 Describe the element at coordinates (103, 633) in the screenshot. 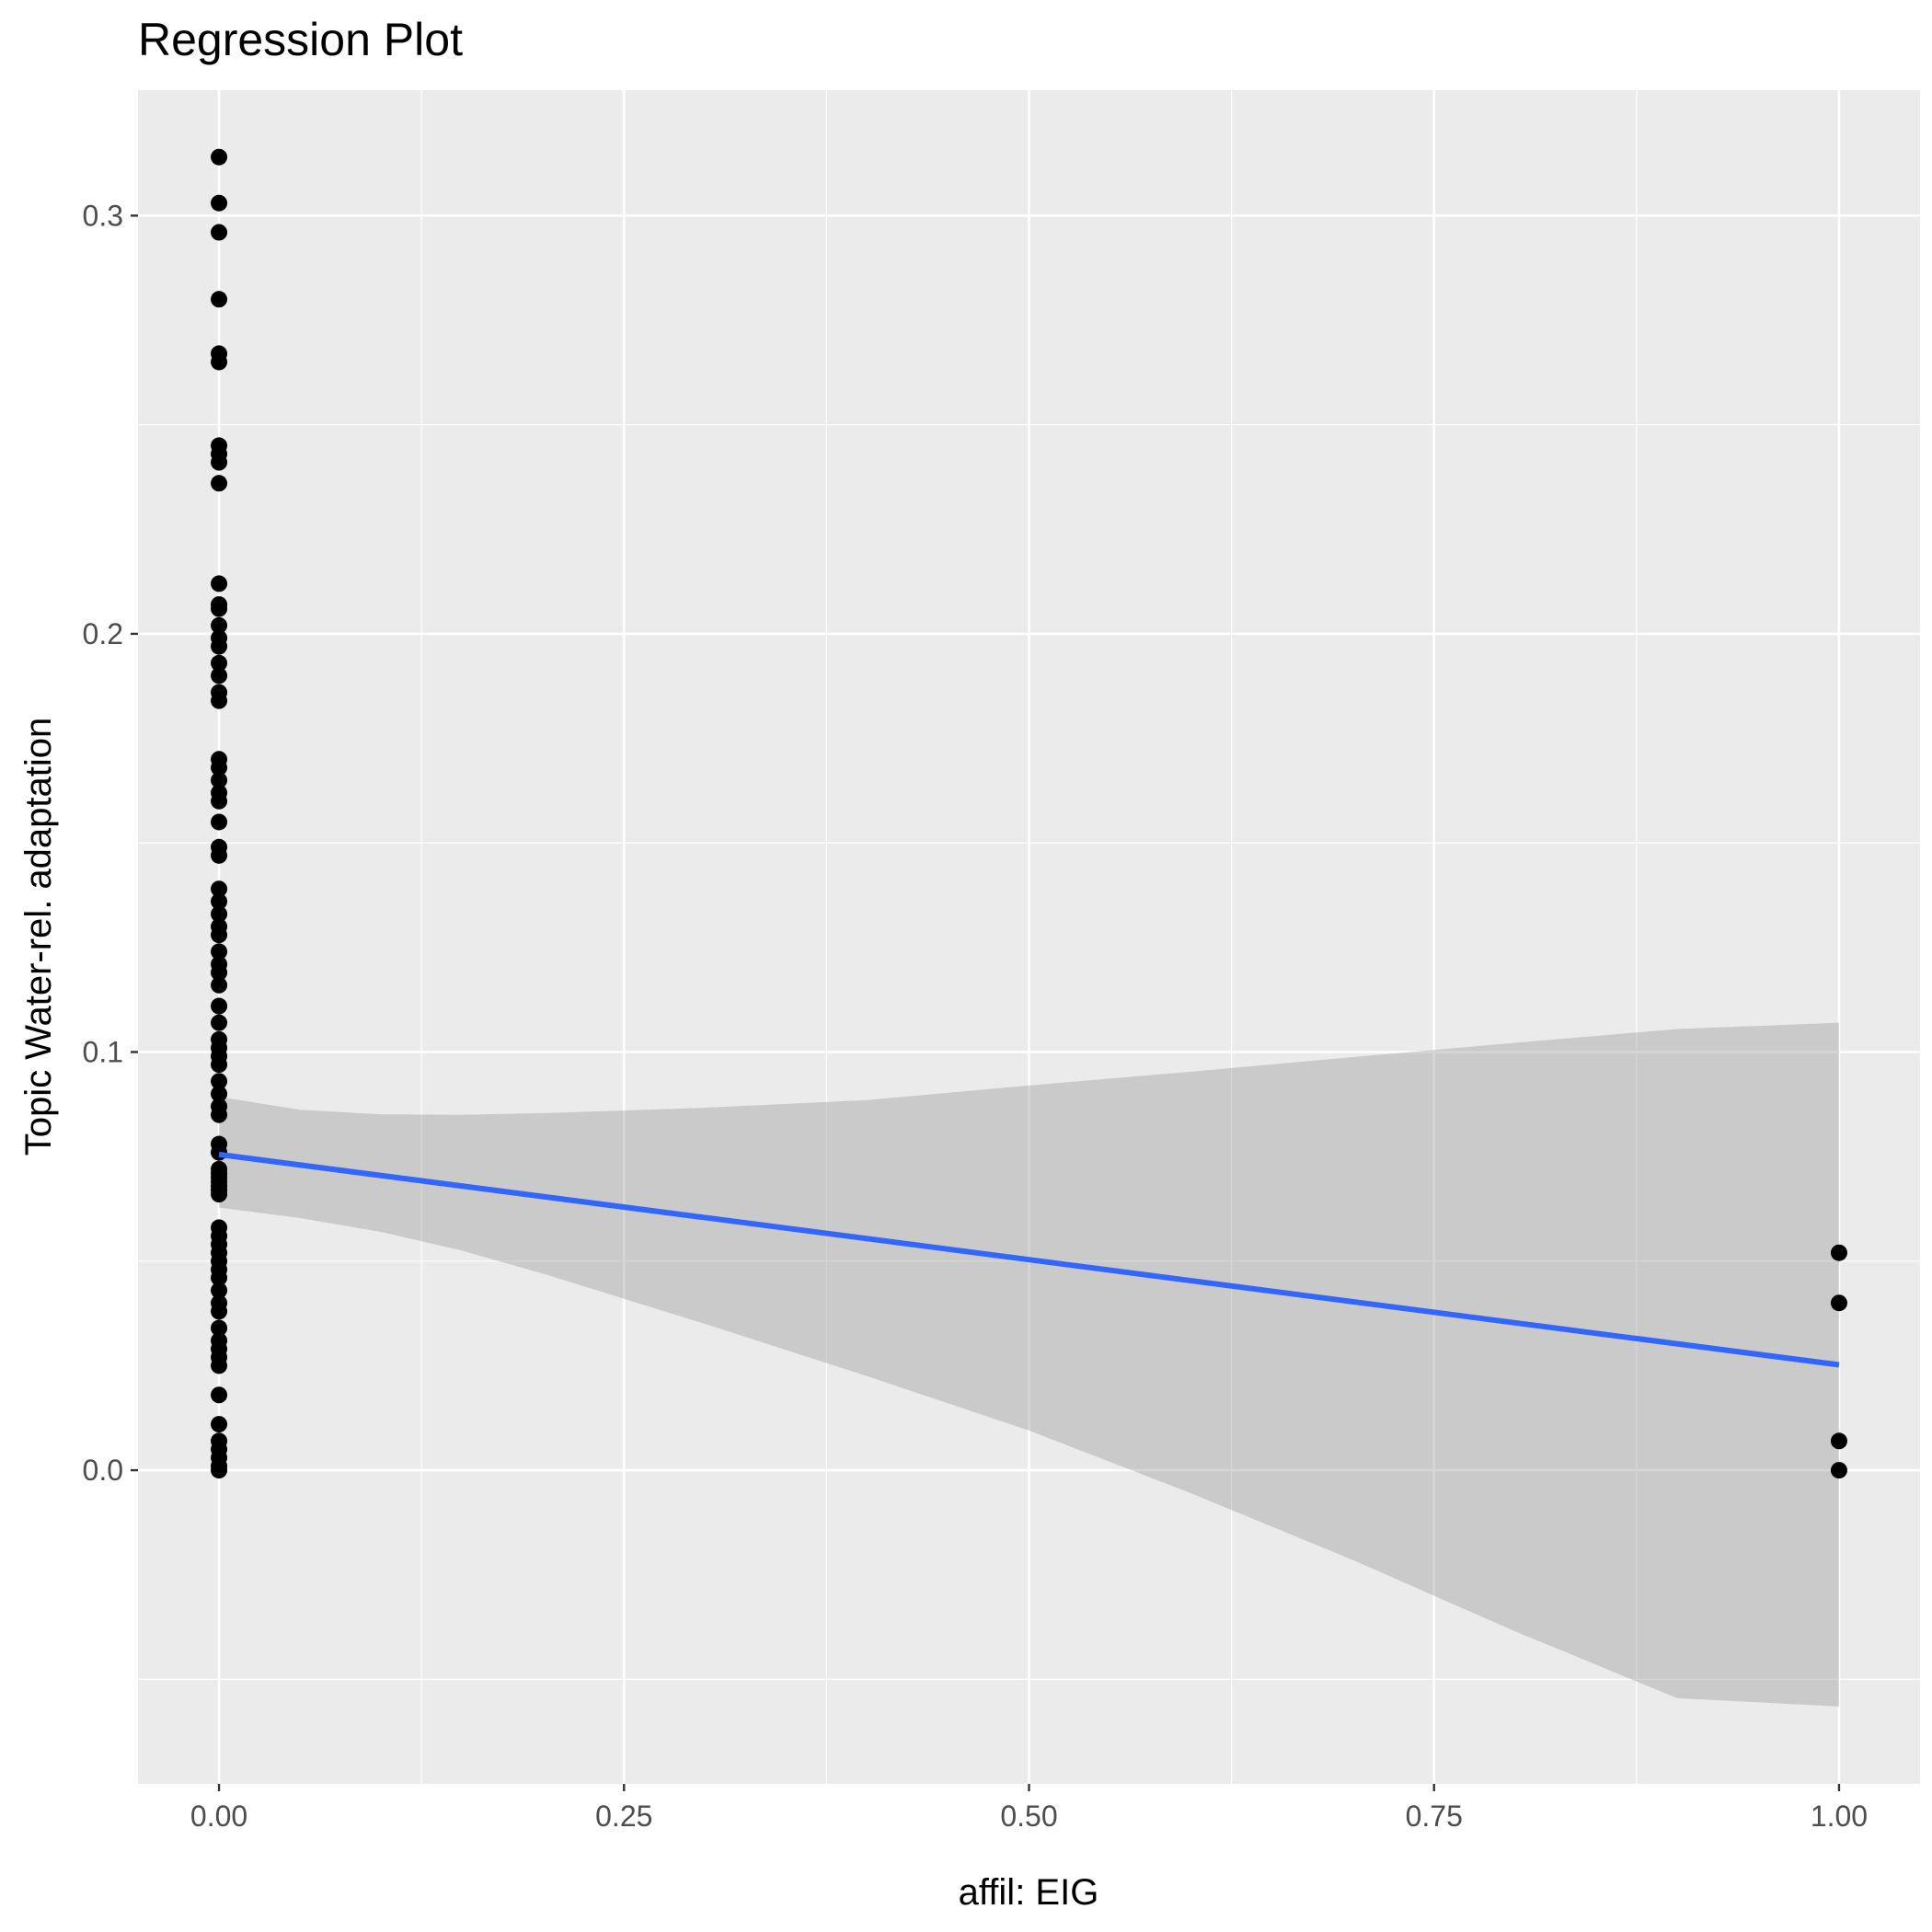

I see `y-tick-label: 0.2` at that location.